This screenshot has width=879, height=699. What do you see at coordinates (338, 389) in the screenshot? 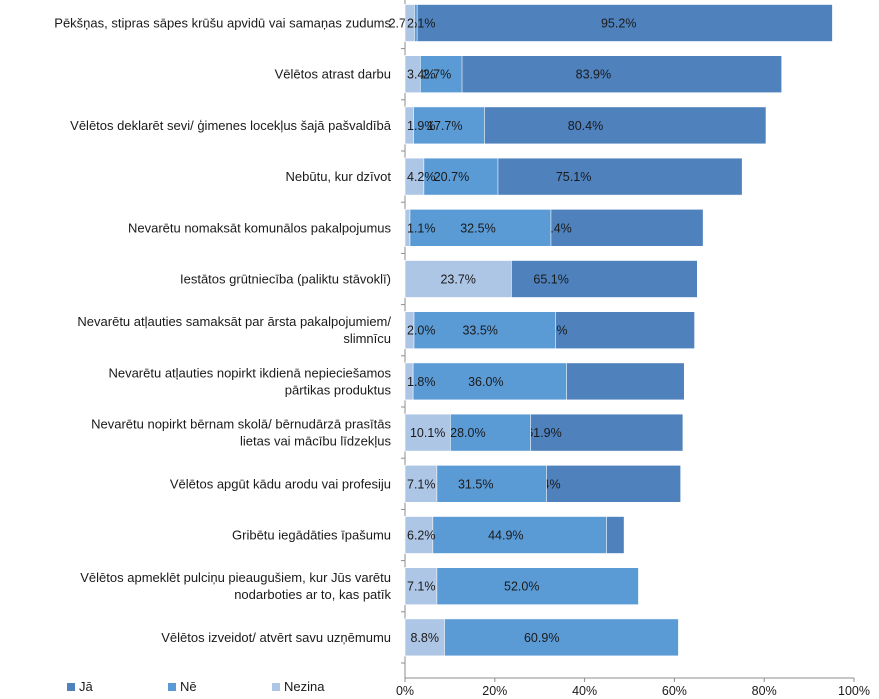
I see `category-label: pārtikas produktus` at bounding box center [338, 389].